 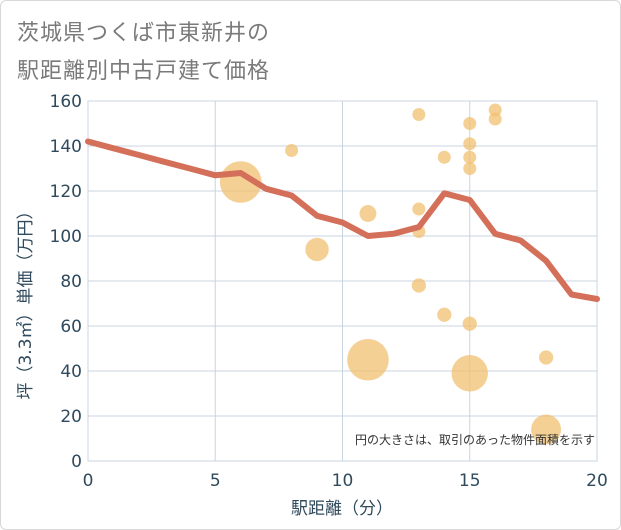 What do you see at coordinates (71, 417) in the screenshot?
I see `y-tick-label: 20` at bounding box center [71, 417].